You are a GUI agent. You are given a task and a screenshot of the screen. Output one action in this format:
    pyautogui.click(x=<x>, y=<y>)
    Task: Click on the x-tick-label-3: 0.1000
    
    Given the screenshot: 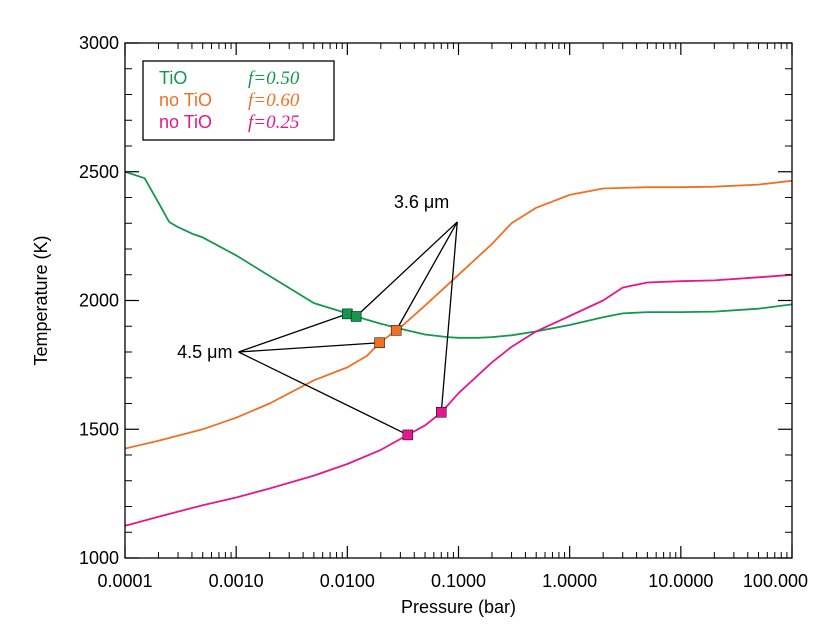 What is the action you would take?
    pyautogui.click(x=458, y=581)
    